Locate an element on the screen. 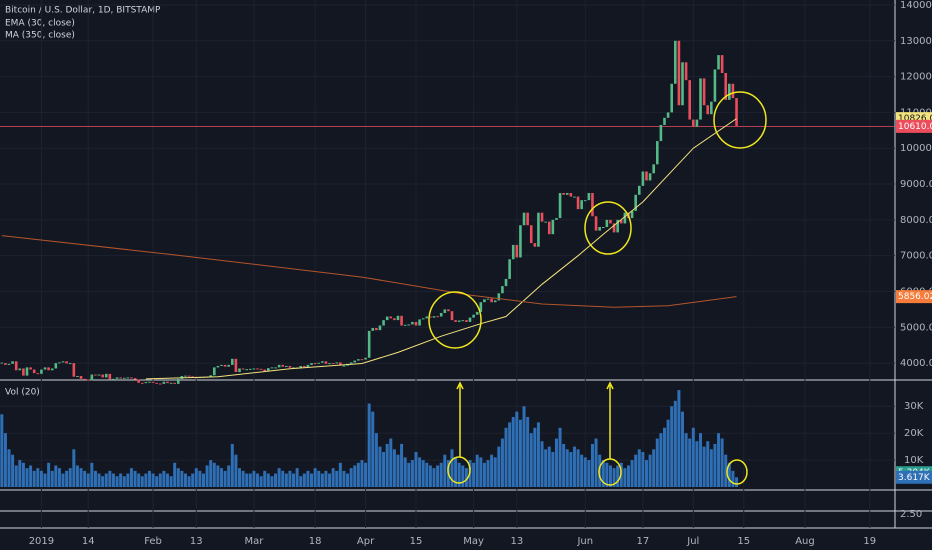 This screenshot has width=932, height=550. x-tick-label: Jun is located at coordinates (584, 541).